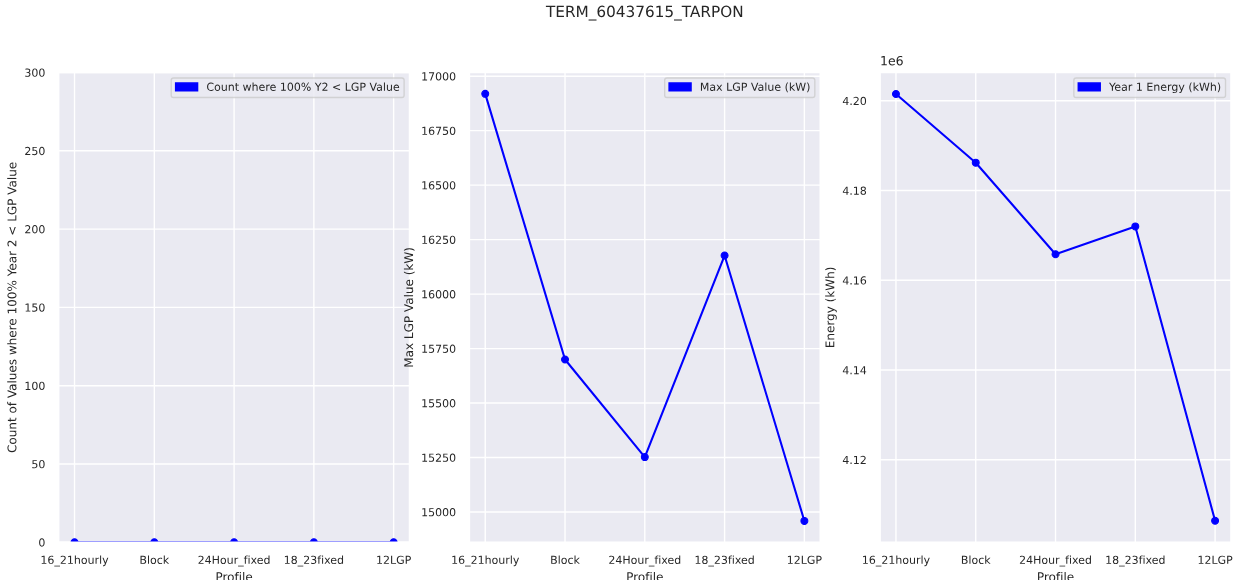 The height and width of the screenshot is (580, 1246). What do you see at coordinates (12, 307) in the screenshot?
I see `y-axis-title: Count of Values where 100% Year 2 < LGP Value` at bounding box center [12, 307].